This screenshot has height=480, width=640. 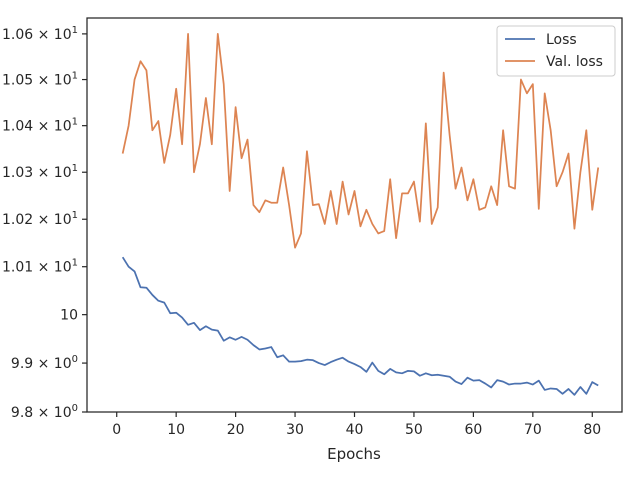 I want to click on y-tick-label: 9.8 × 100, so click(x=44, y=412).